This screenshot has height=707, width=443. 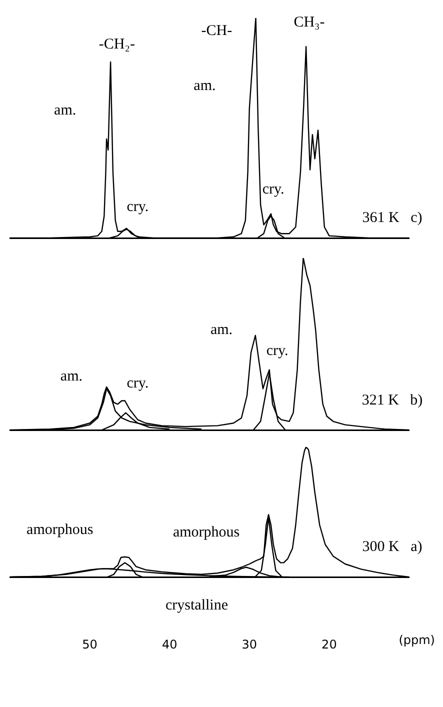 What do you see at coordinates (309, 22) in the screenshot?
I see `annotation: CH₃-` at bounding box center [309, 22].